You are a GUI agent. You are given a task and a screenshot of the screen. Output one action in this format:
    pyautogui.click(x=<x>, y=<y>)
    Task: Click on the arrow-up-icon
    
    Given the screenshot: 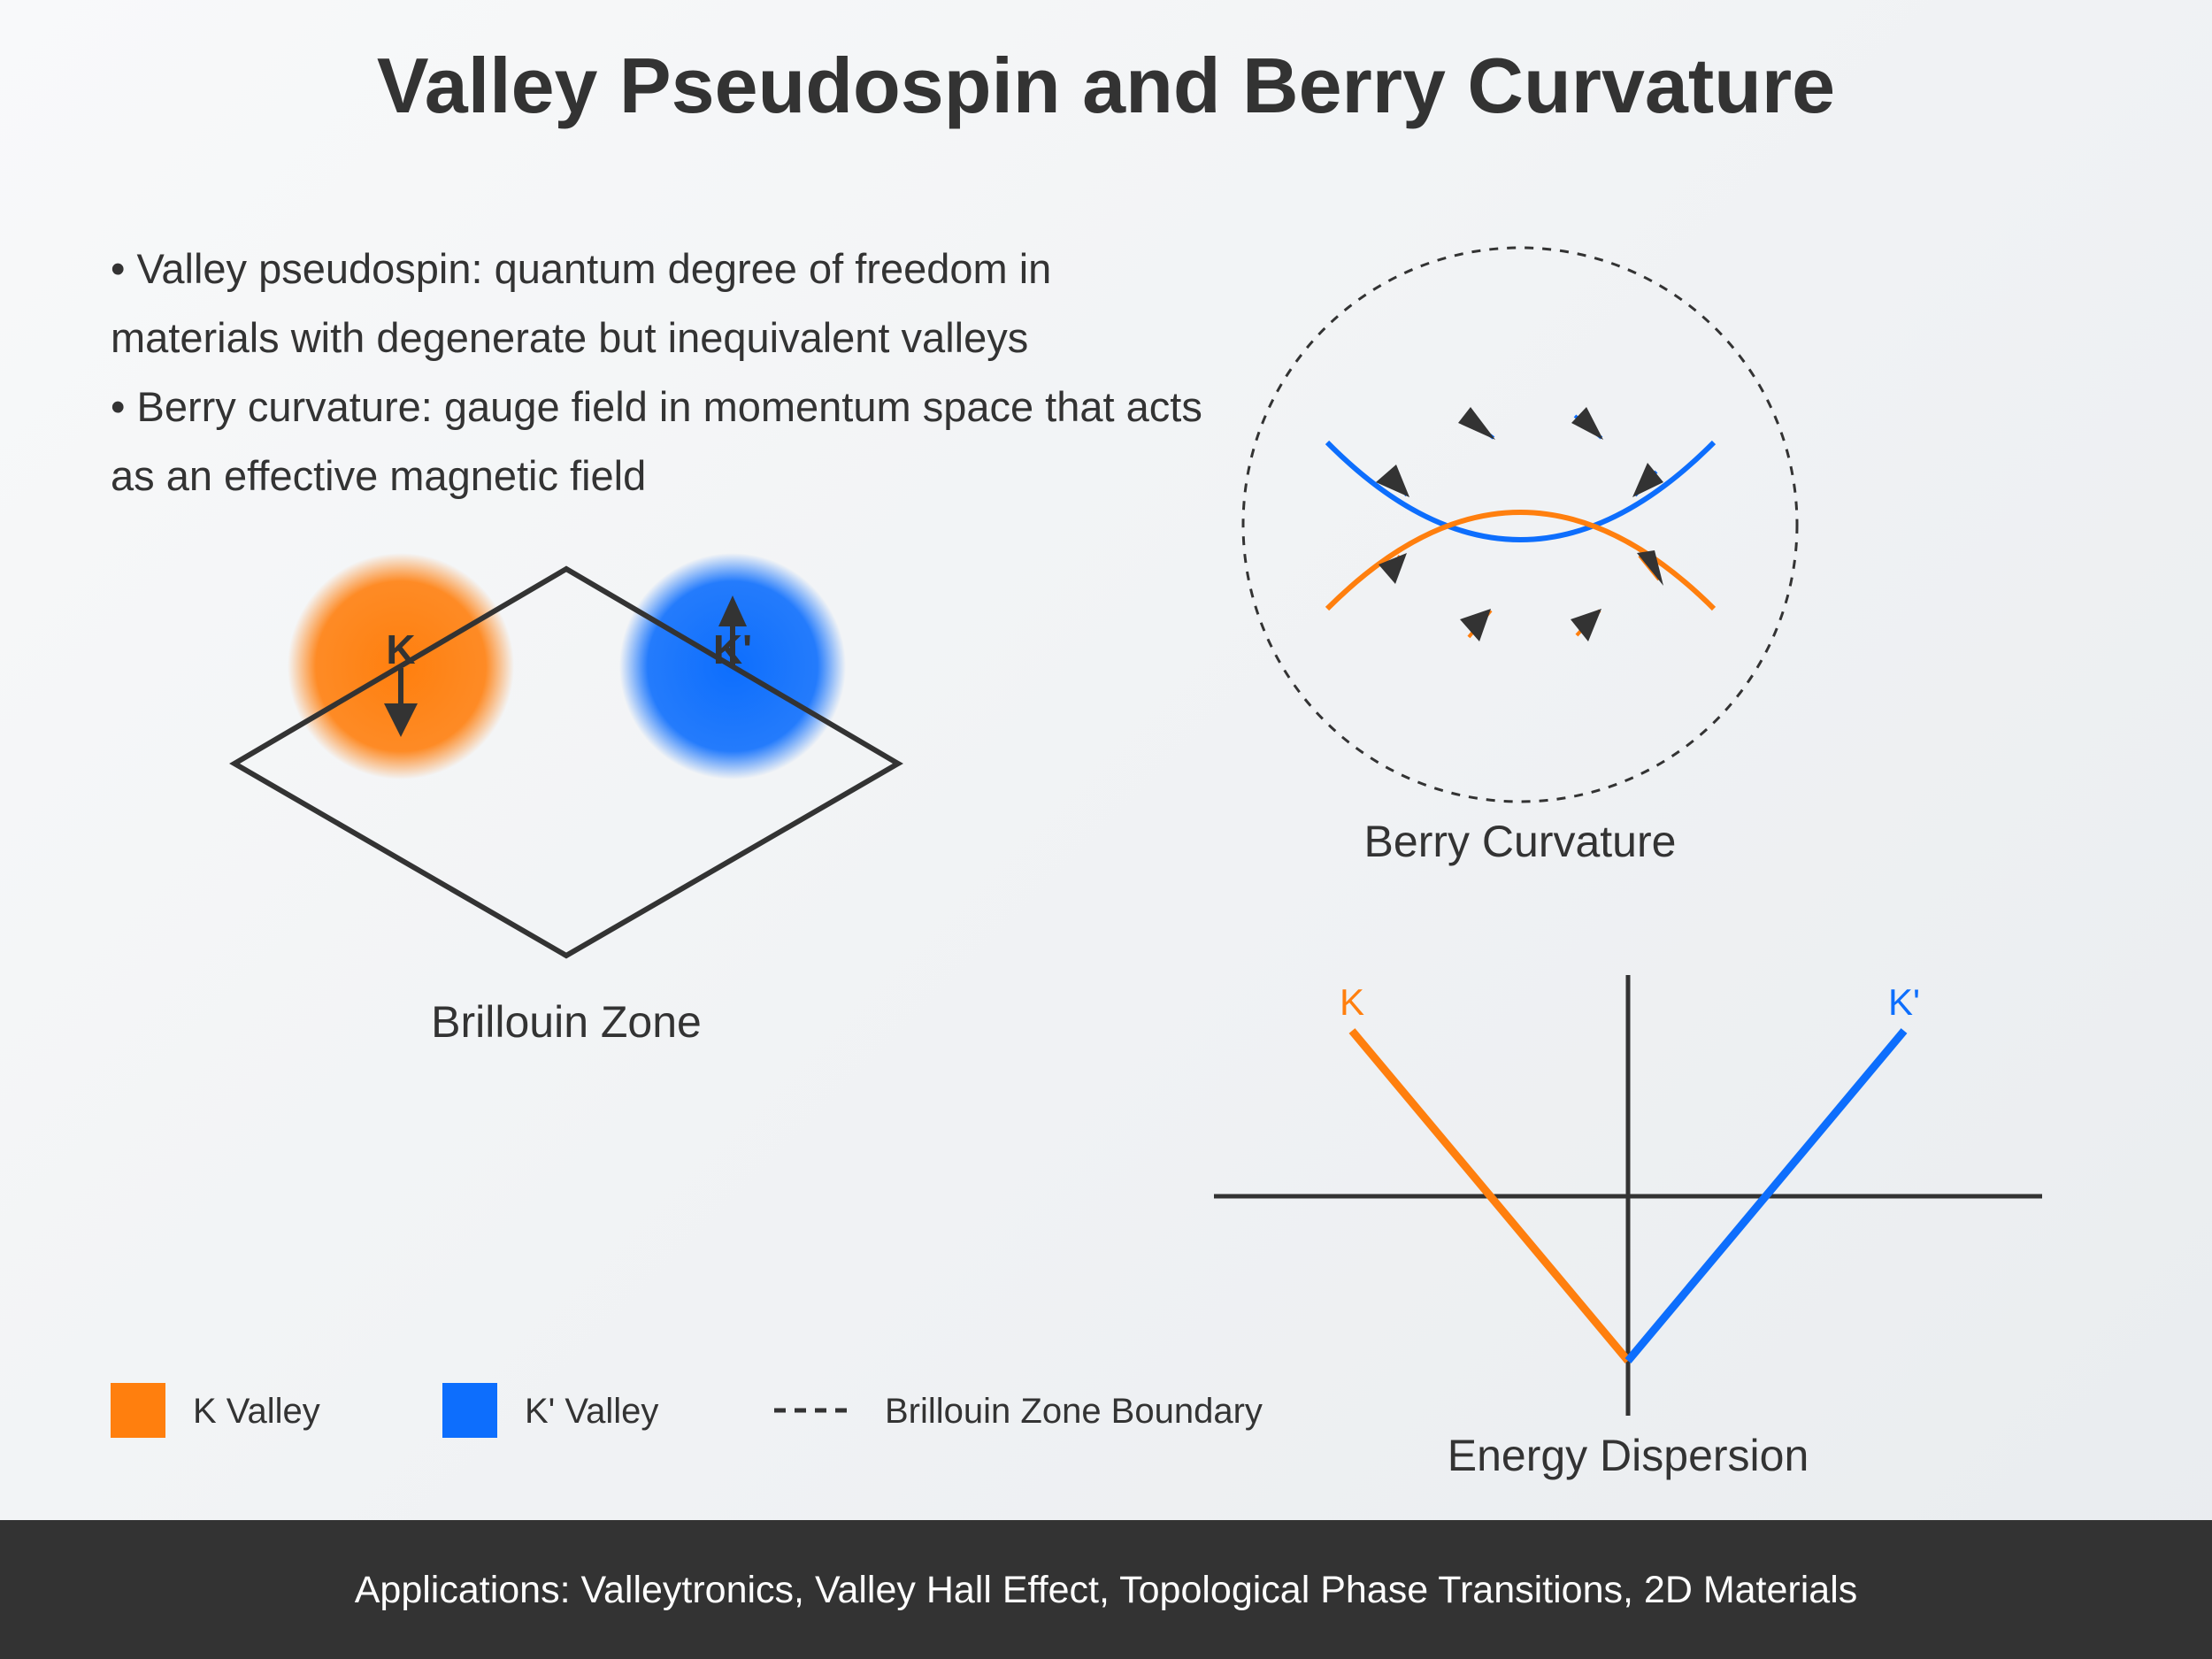 What is the action you would take?
    pyautogui.click(x=733, y=632)
    